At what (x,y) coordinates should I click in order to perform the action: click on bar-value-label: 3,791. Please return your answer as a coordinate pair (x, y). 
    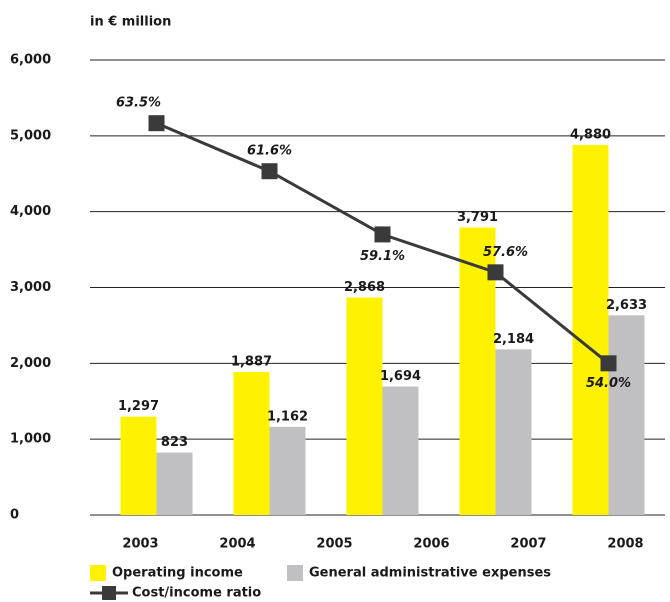
    Looking at the image, I should click on (477, 217).